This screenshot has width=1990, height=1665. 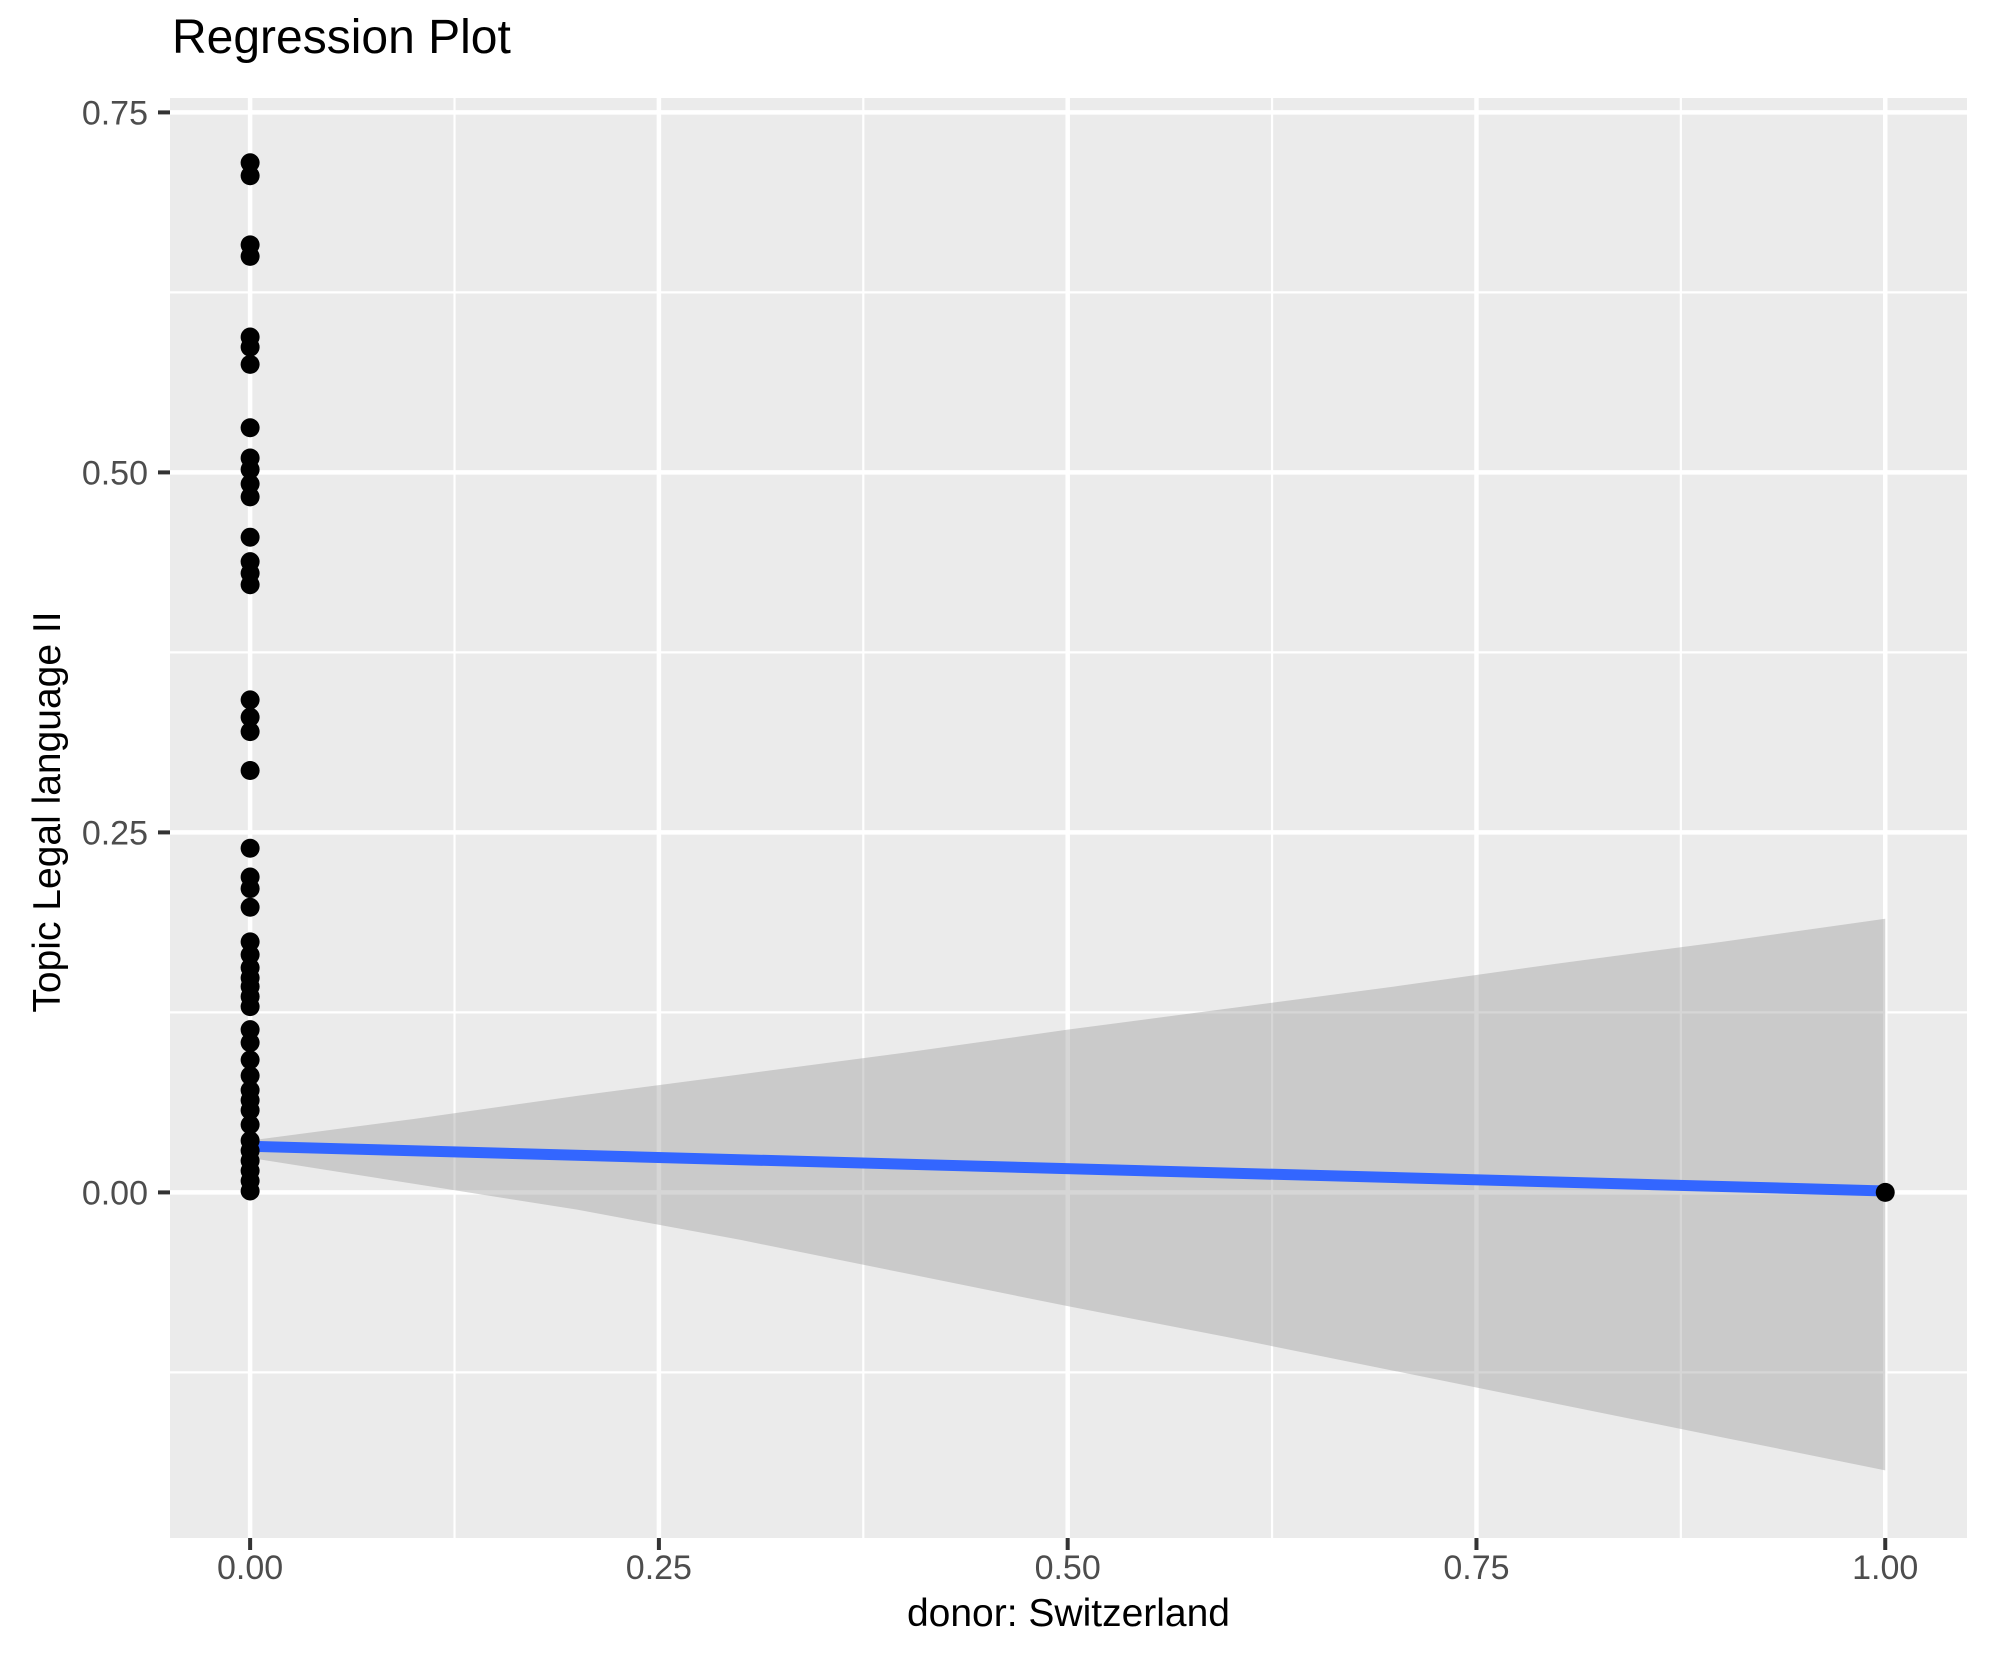 What do you see at coordinates (1067, 1168) in the screenshot?
I see `regression-line` at bounding box center [1067, 1168].